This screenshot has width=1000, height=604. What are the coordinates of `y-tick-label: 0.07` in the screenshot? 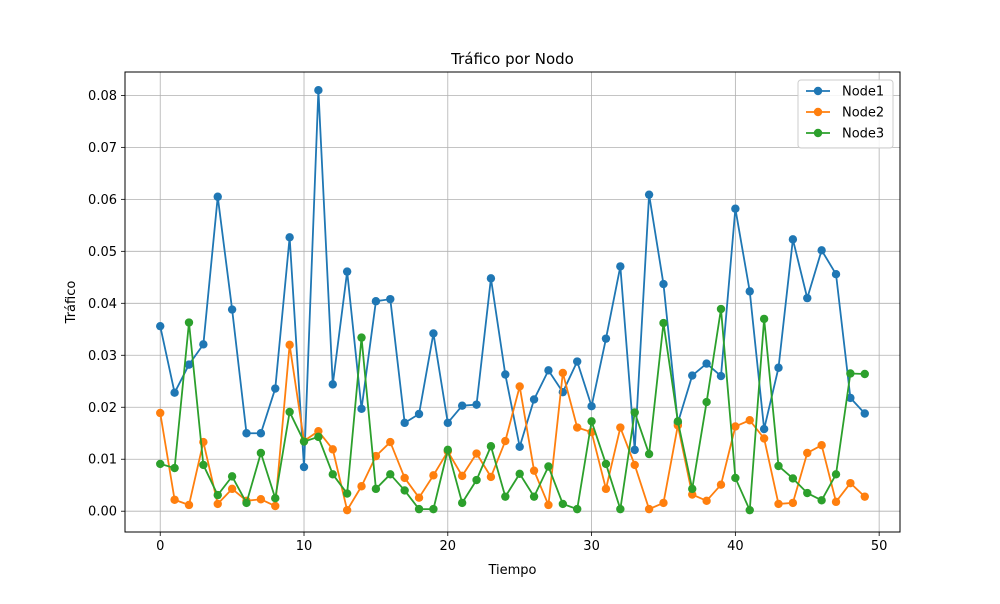 It's located at (102, 148).